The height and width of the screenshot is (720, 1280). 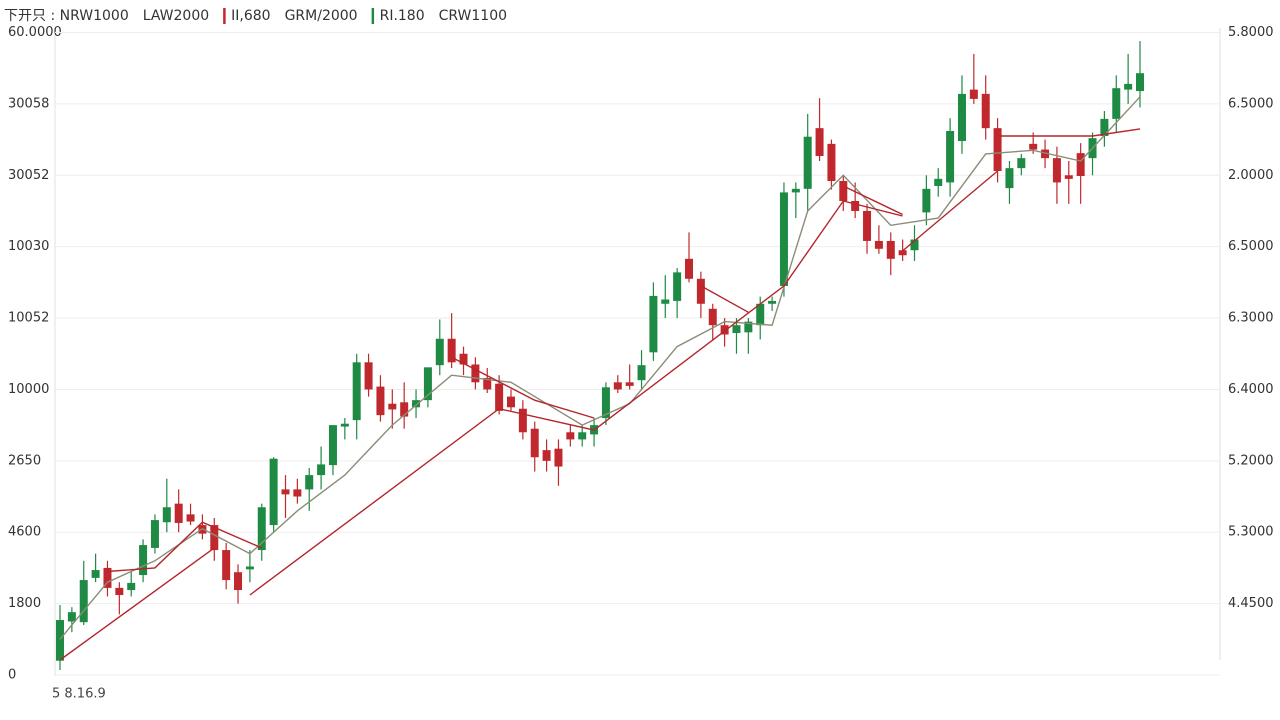 What do you see at coordinates (1251, 318) in the screenshot?
I see `y2-tick-label: 6.3000` at bounding box center [1251, 318].